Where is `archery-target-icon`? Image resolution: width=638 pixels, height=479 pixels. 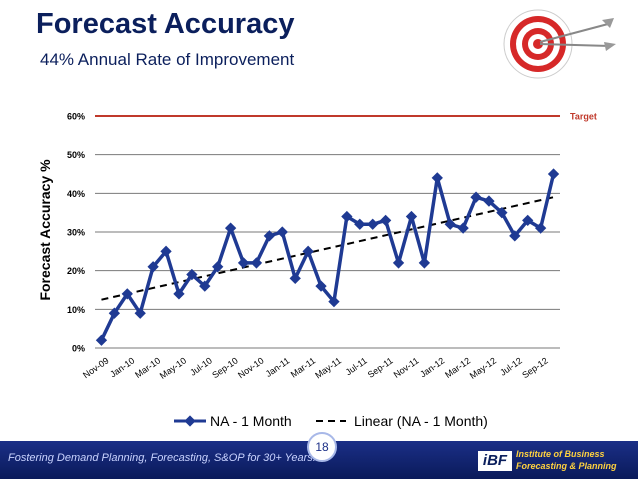 archery-target-icon is located at coordinates (559, 44).